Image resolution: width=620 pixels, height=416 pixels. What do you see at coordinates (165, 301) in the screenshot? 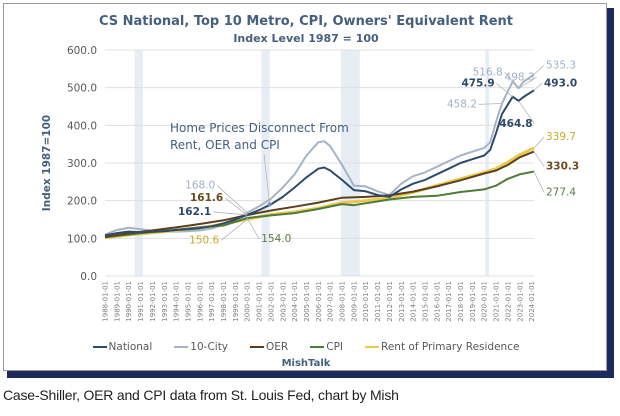
I see `x-tick-label: 1993-01-01` at bounding box center [165, 301].